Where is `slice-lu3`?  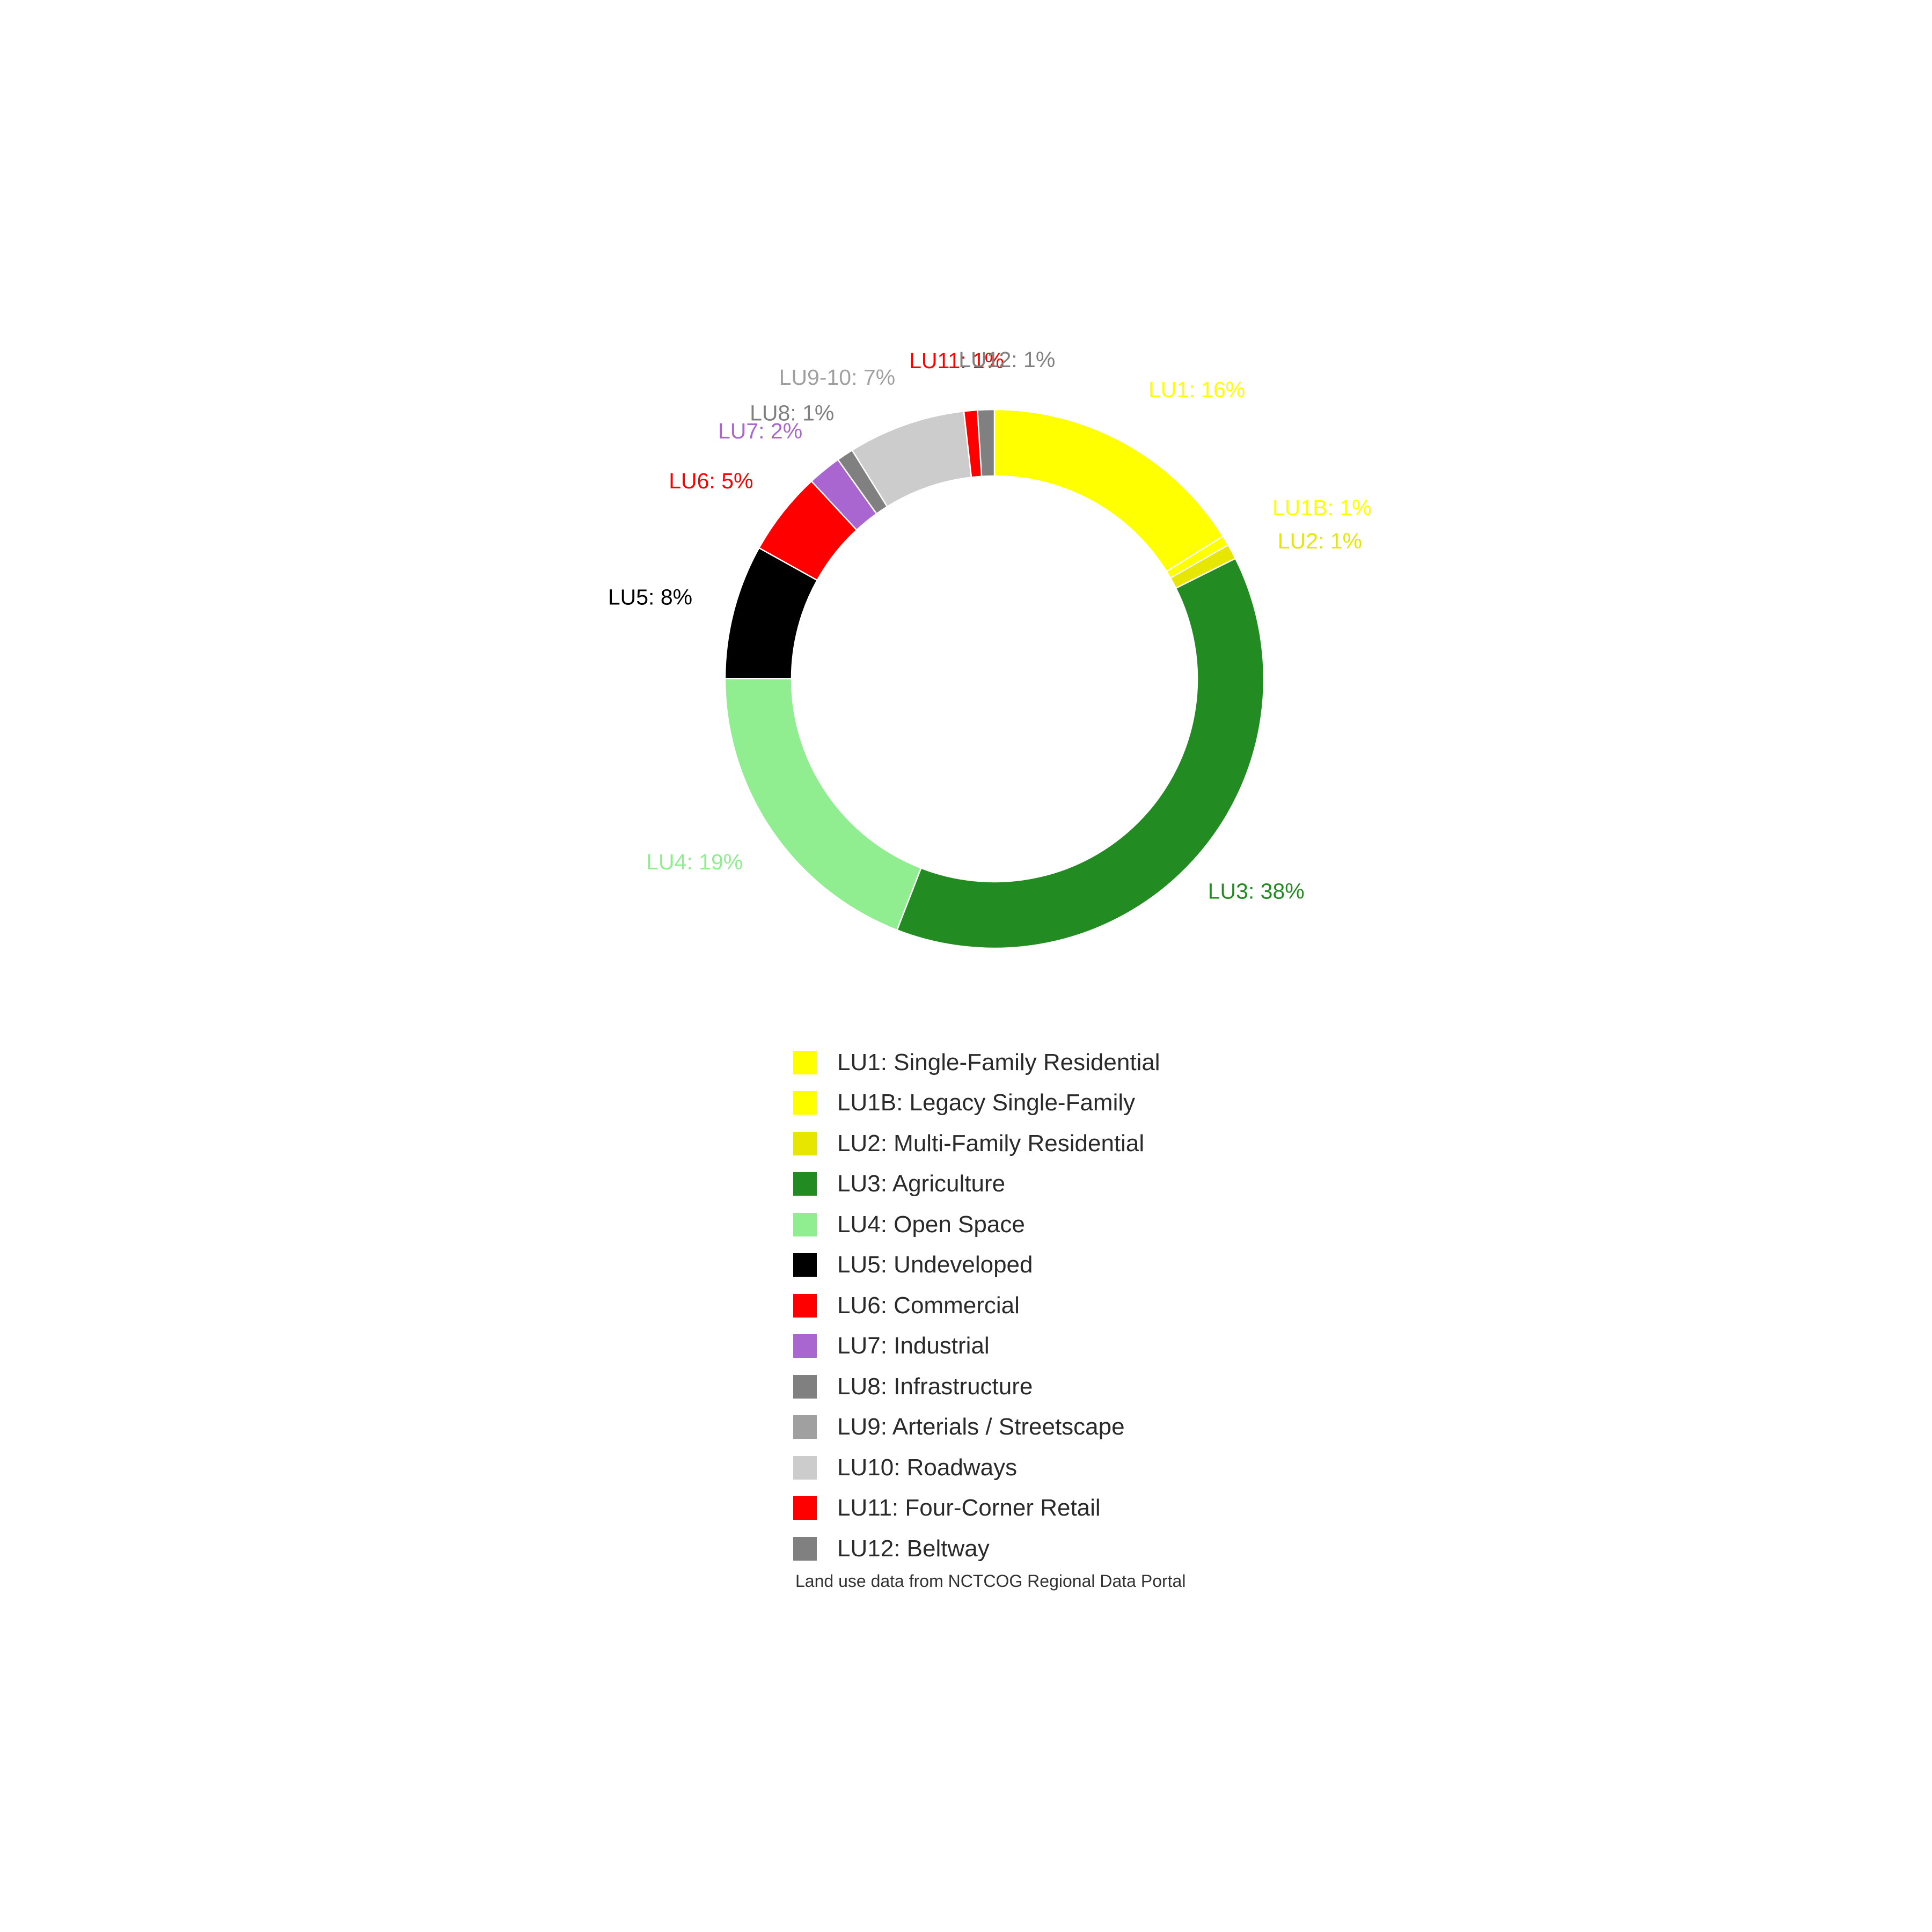
slice-lu3 is located at coordinates (1080, 753).